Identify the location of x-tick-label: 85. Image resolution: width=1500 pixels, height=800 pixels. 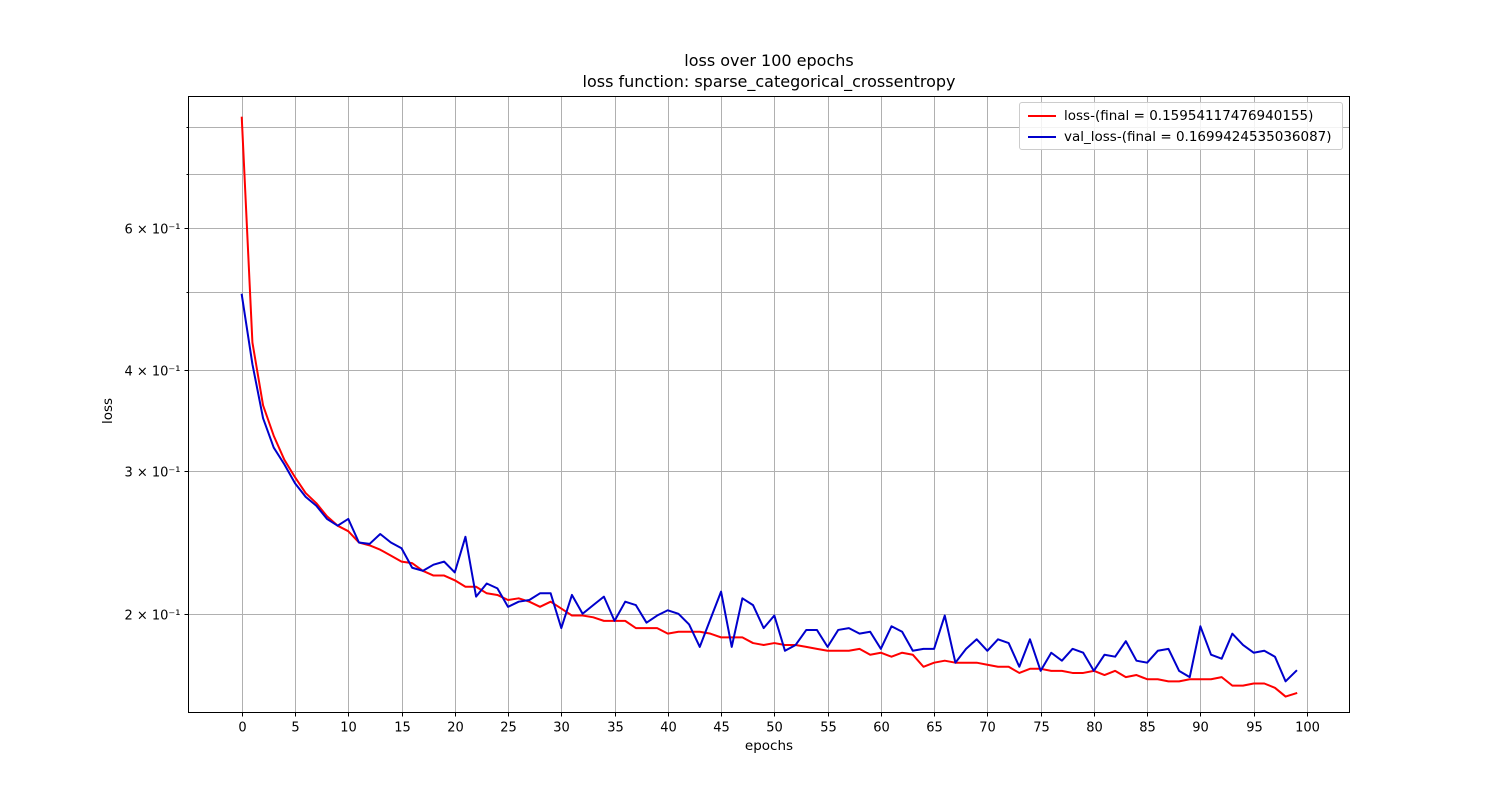
(1147, 728).